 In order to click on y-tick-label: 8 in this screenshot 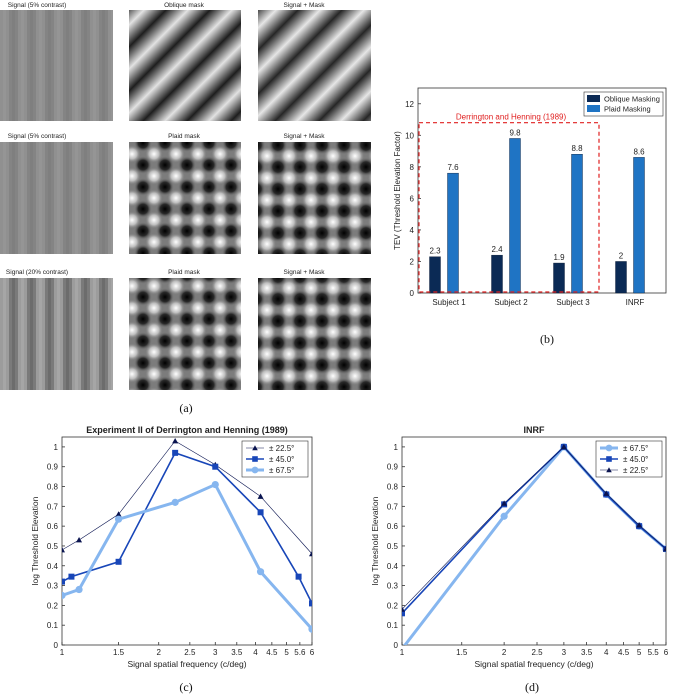, I will do `click(412, 167)`.